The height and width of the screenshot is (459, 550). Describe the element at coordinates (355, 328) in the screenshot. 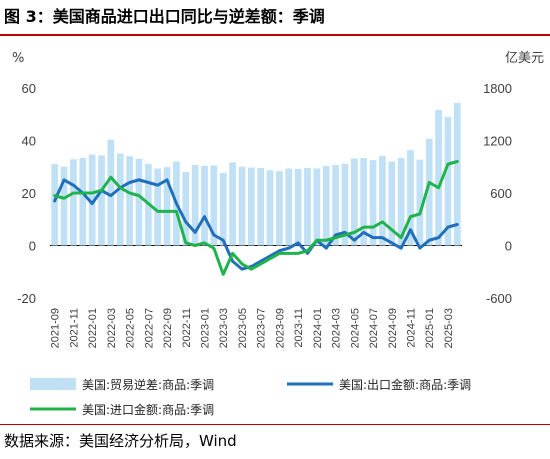

I see `x-axis-tick-label: 2024-05` at that location.